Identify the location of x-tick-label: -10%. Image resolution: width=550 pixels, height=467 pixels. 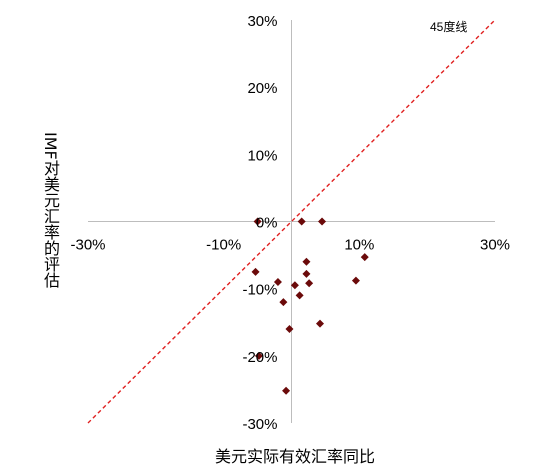
(223, 245).